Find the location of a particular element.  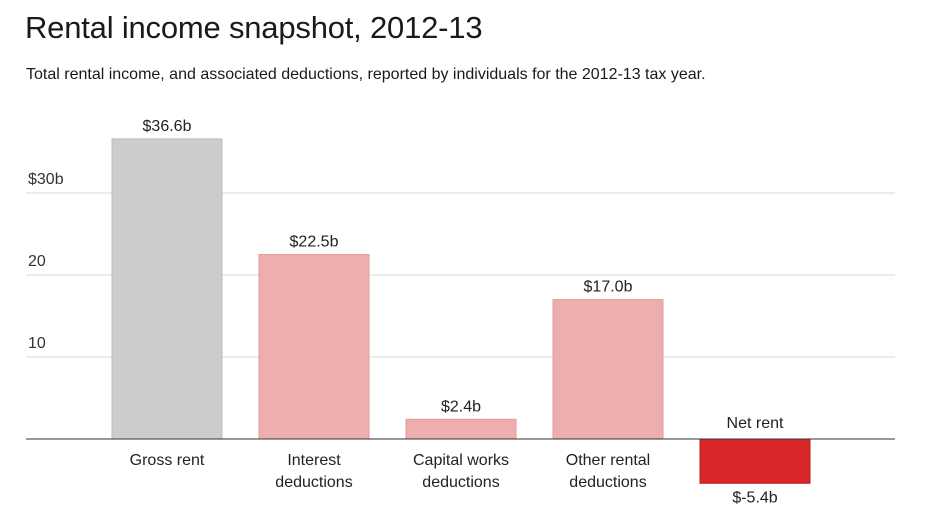

value-label: $22.5b is located at coordinates (314, 242).